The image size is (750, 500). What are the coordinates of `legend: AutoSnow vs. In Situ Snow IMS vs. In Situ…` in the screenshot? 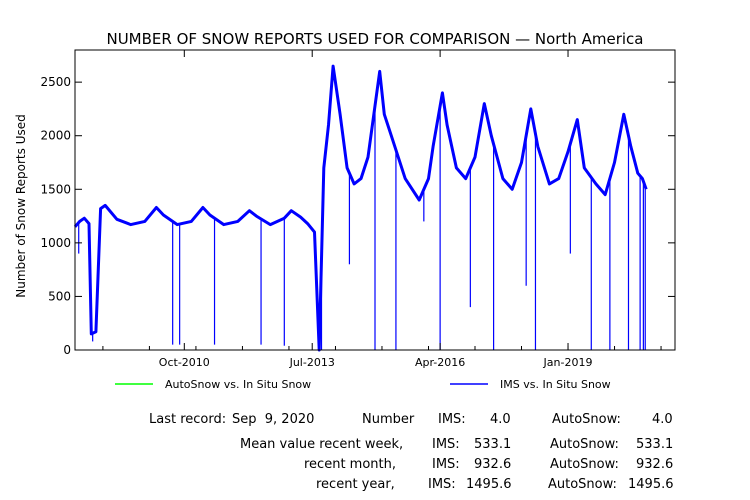 It's located at (363, 384).